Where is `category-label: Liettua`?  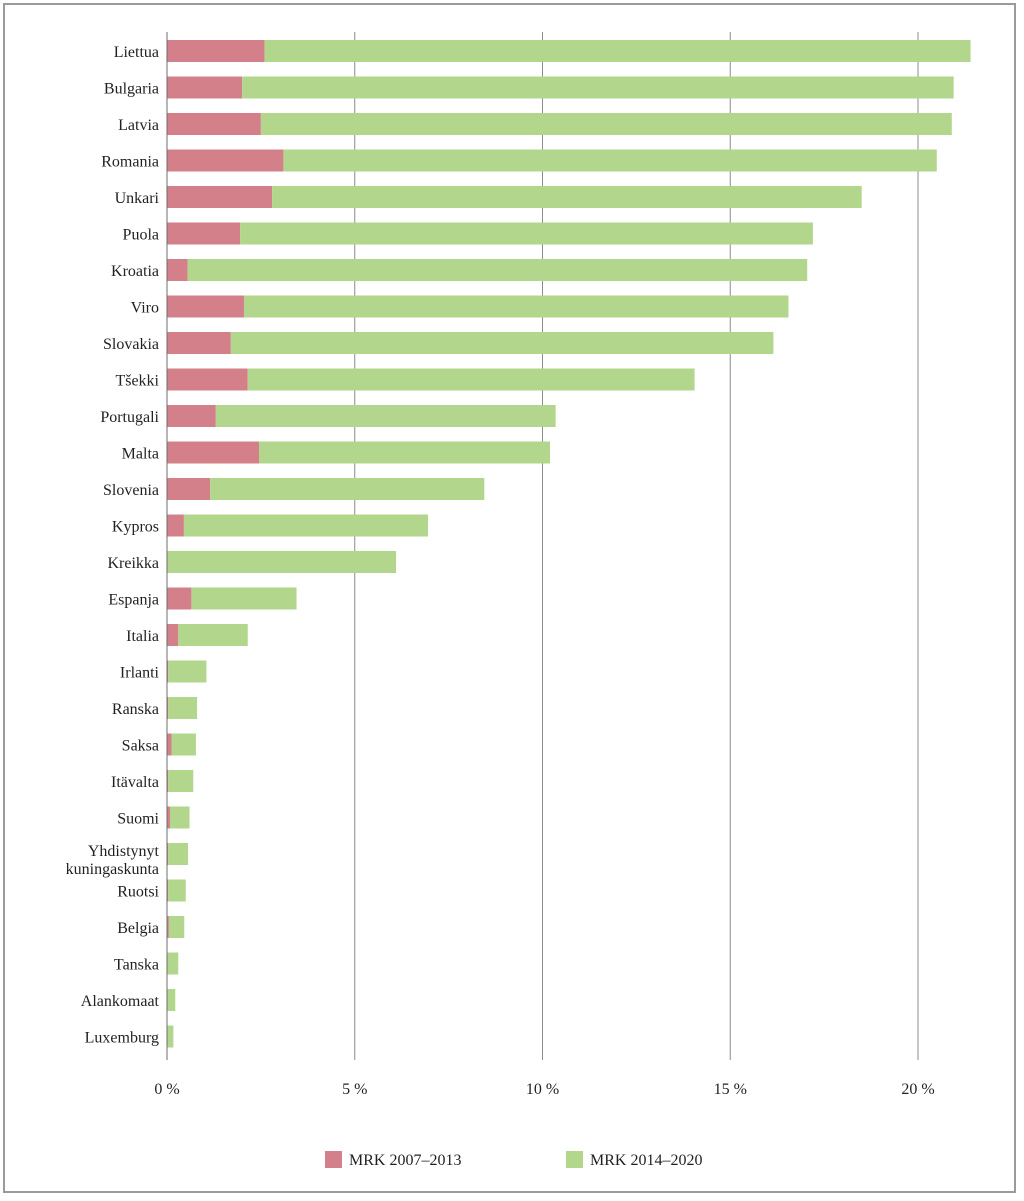 category-label: Liettua is located at coordinates (136, 52).